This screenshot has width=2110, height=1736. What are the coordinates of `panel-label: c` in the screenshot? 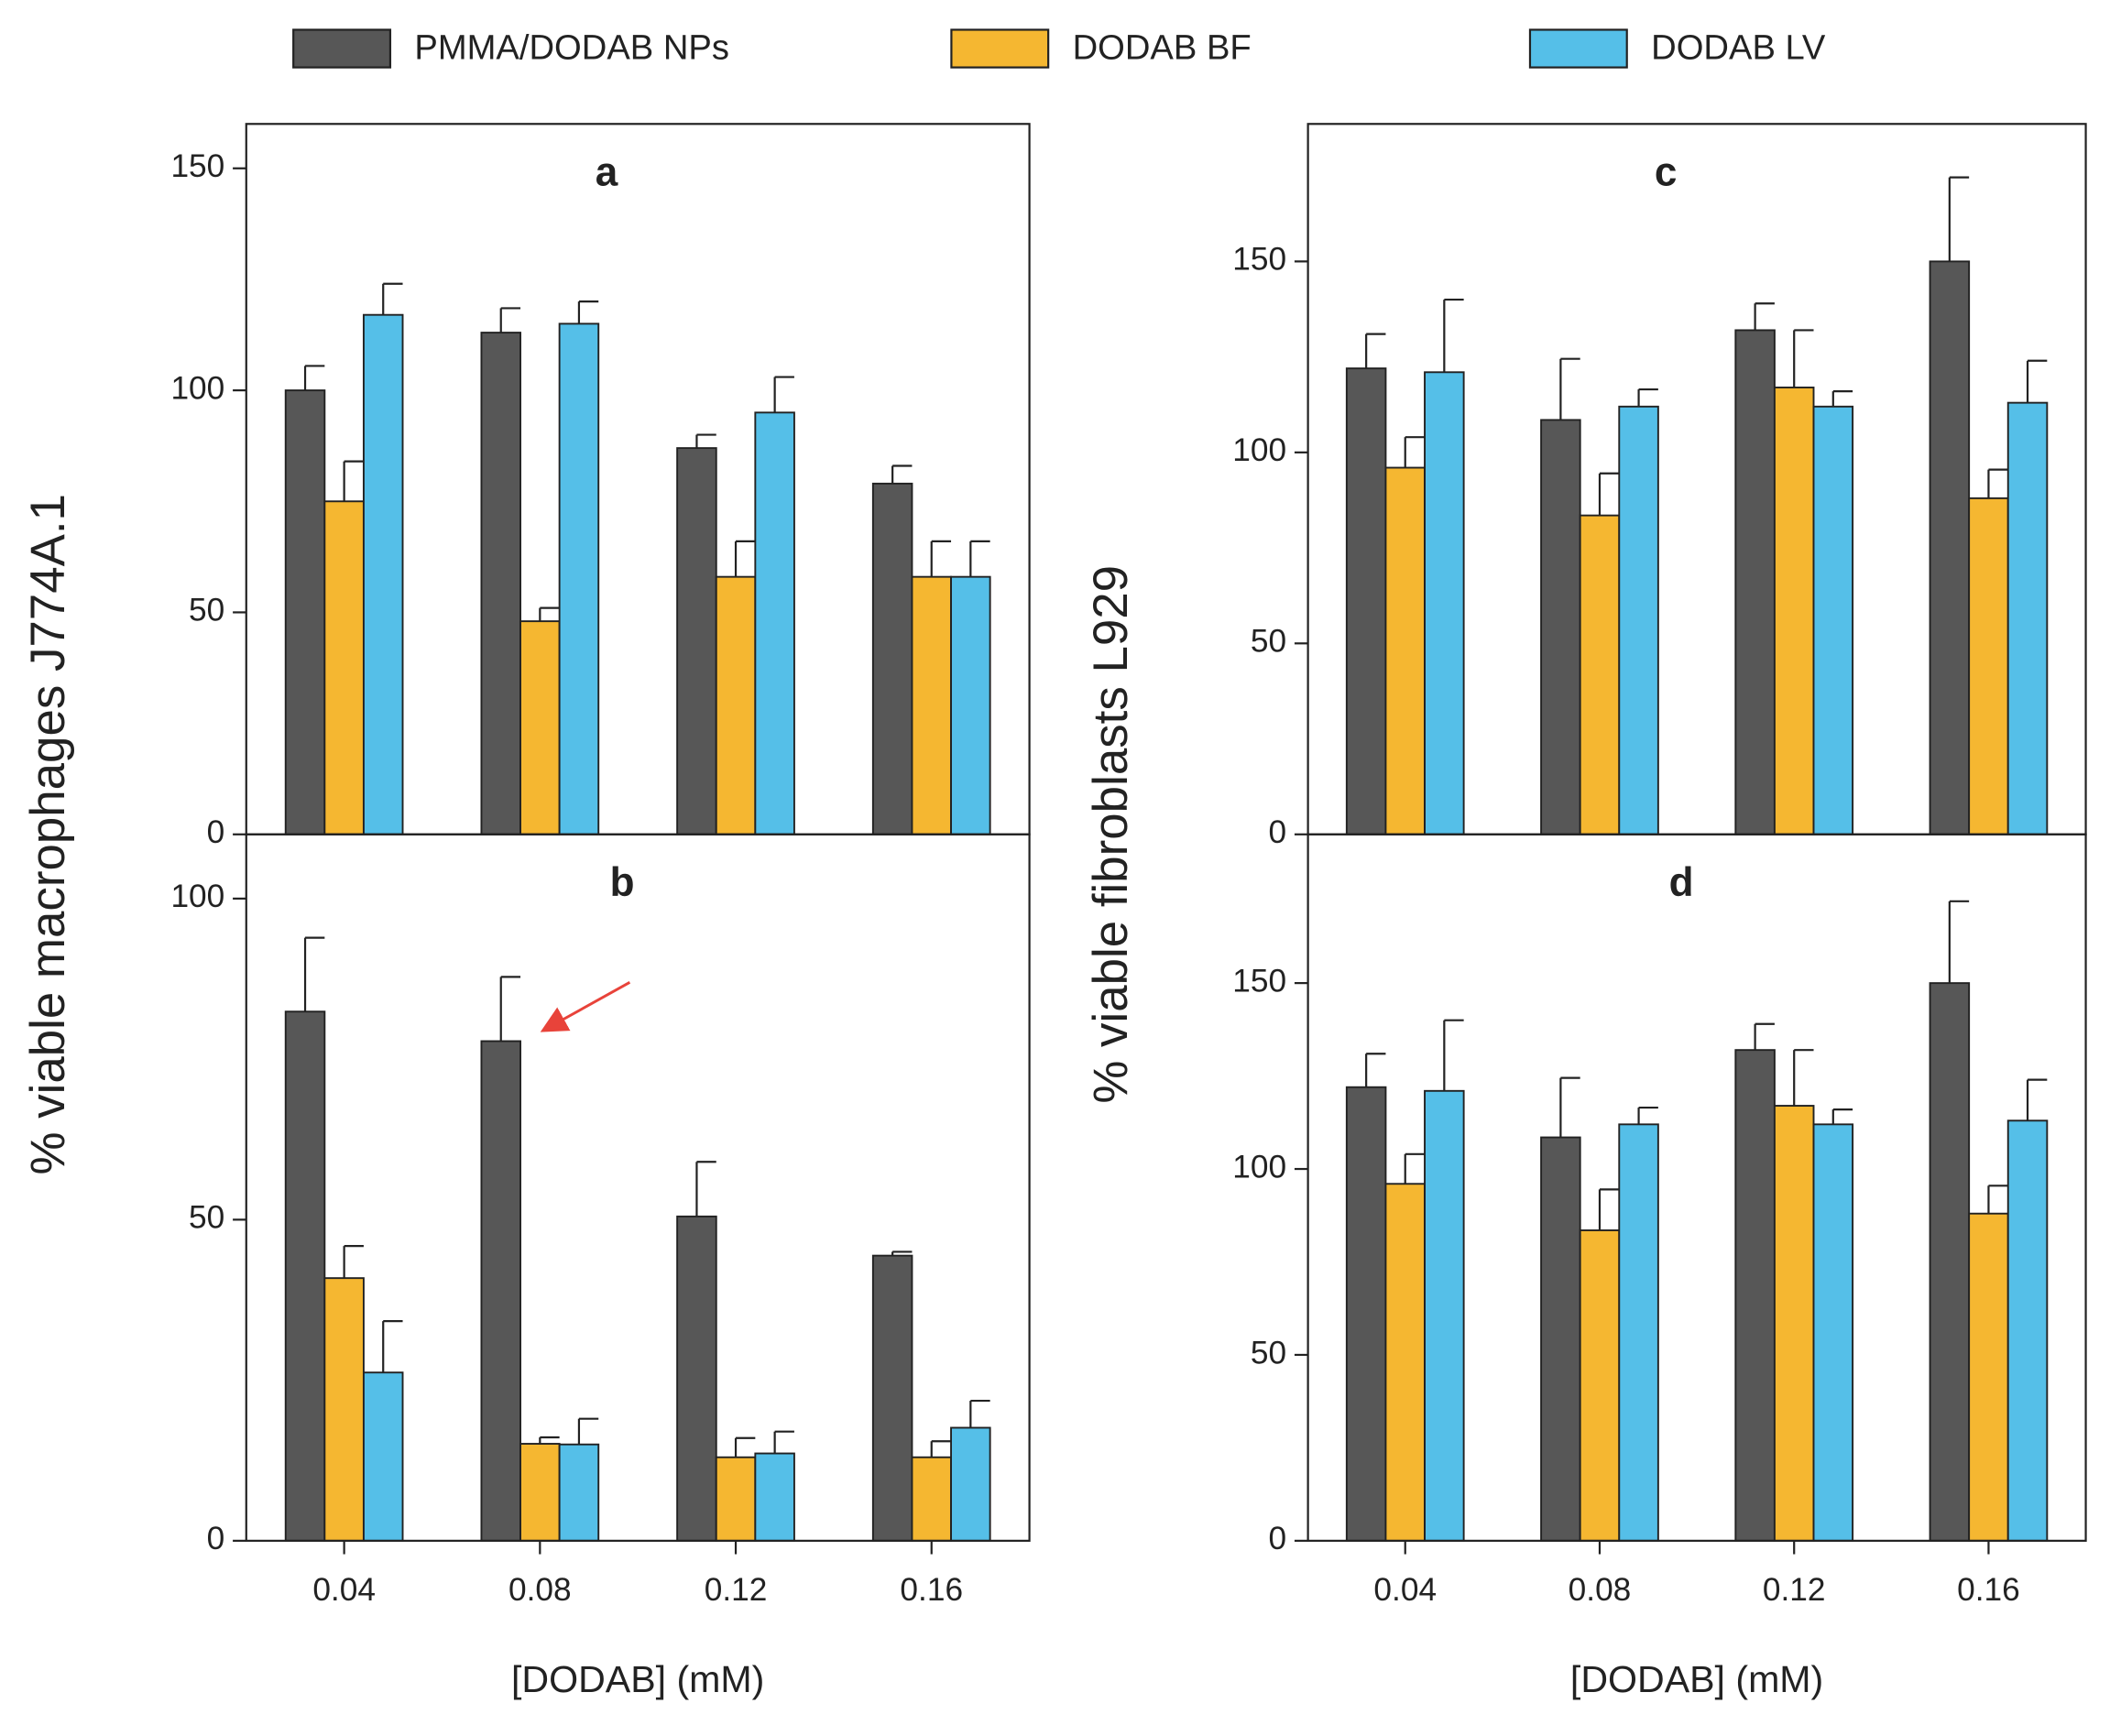 It's located at (1666, 172).